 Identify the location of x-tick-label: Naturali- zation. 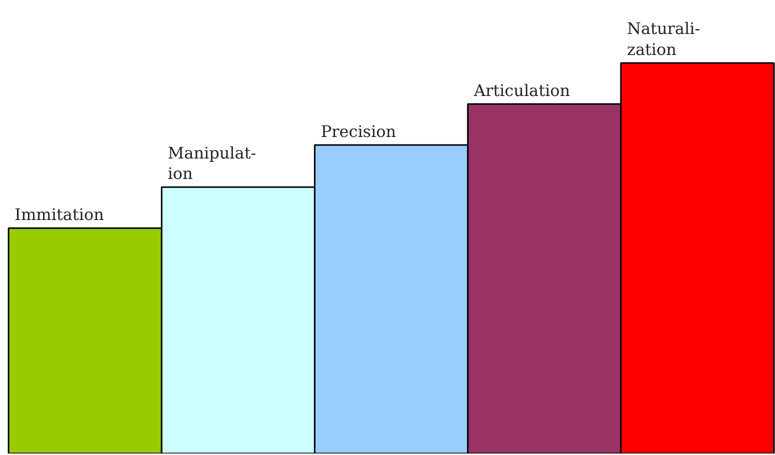
(663, 39).